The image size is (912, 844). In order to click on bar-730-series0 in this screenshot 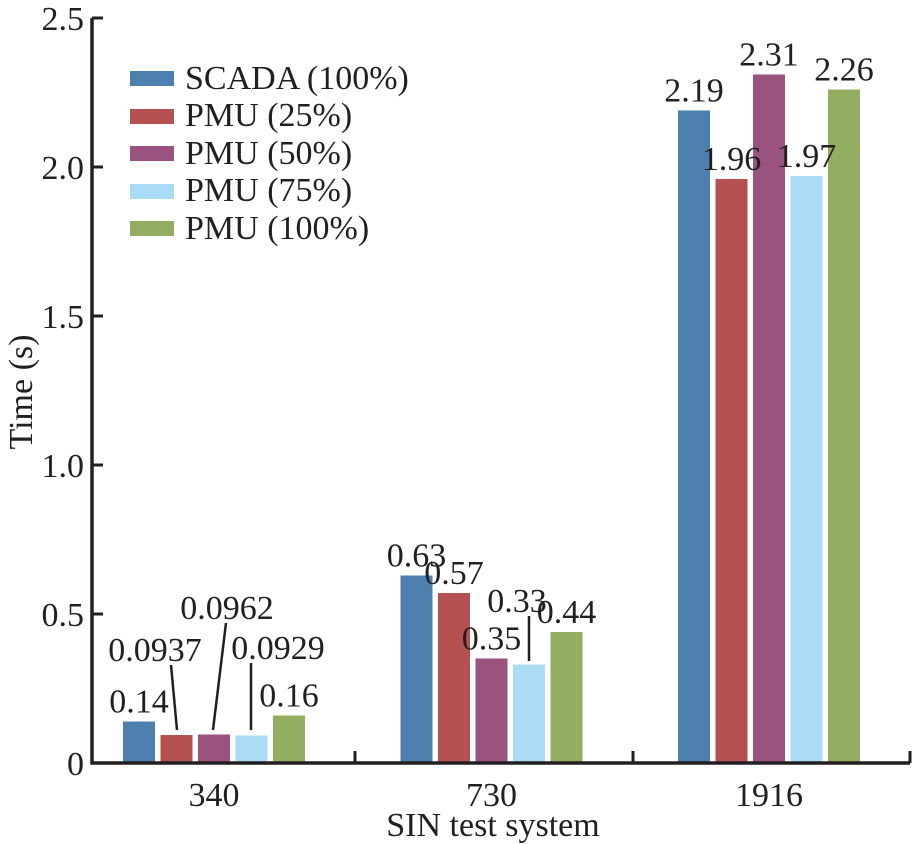, I will do `click(416, 669)`.